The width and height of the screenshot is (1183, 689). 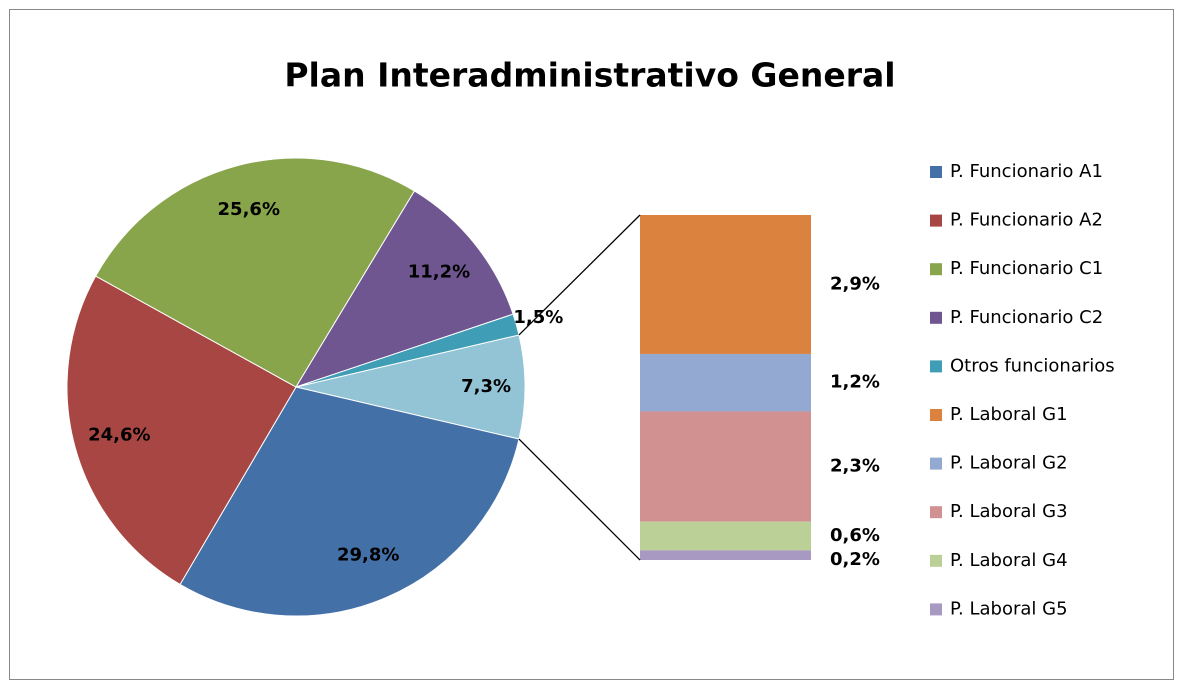 I want to click on data-label: 25,6%, so click(x=249, y=209).